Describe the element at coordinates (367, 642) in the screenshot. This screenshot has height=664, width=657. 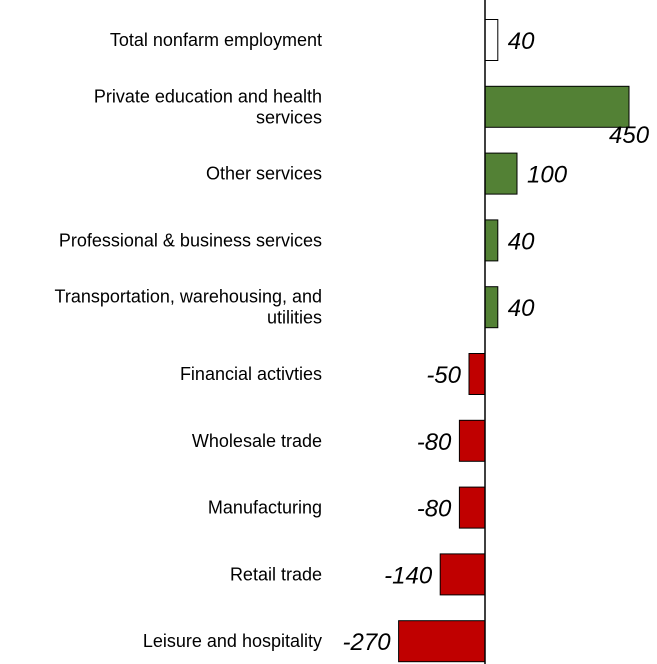
I see `value-label: -270` at that location.